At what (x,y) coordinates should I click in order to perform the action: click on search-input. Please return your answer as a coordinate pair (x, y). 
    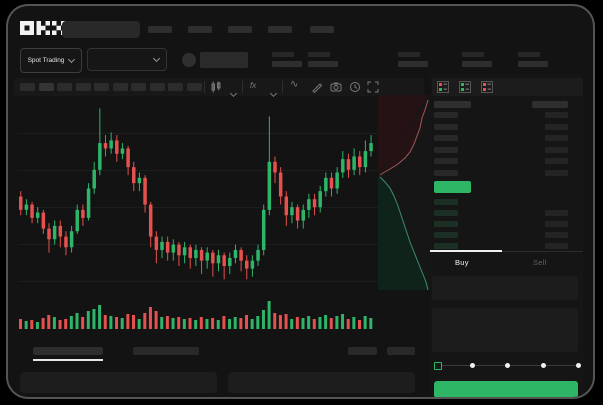
    Looking at the image, I should click on (101, 29).